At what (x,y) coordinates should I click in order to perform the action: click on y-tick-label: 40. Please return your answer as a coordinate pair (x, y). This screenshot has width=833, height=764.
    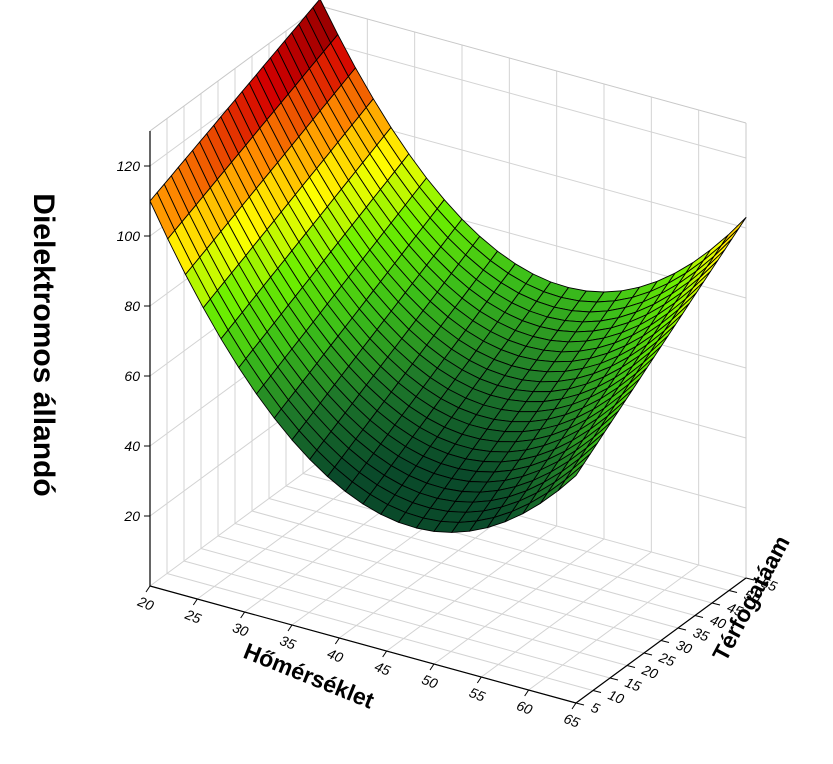
    Looking at the image, I should click on (718, 621).